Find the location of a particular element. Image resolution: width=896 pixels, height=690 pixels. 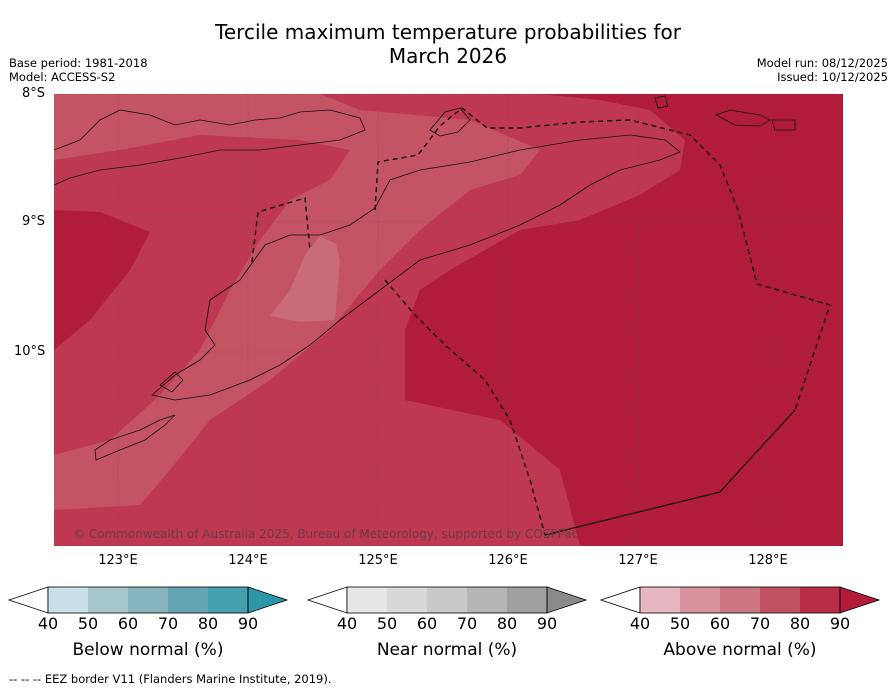

lon-label-123e: 123°E is located at coordinates (118, 560).